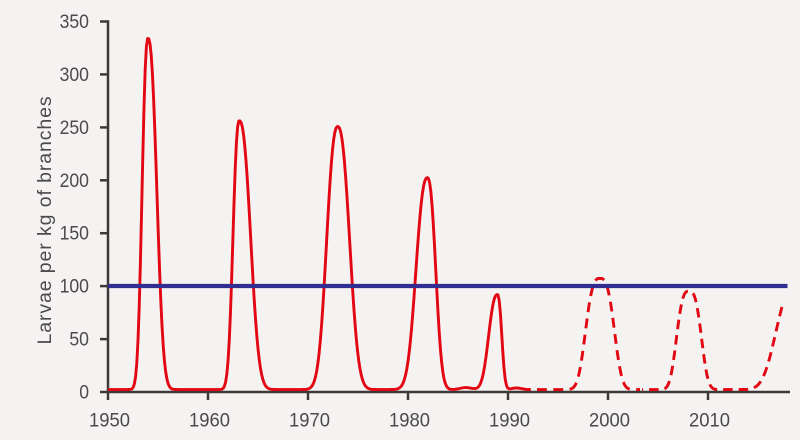  I want to click on svg-text: 1970, so click(309, 421).